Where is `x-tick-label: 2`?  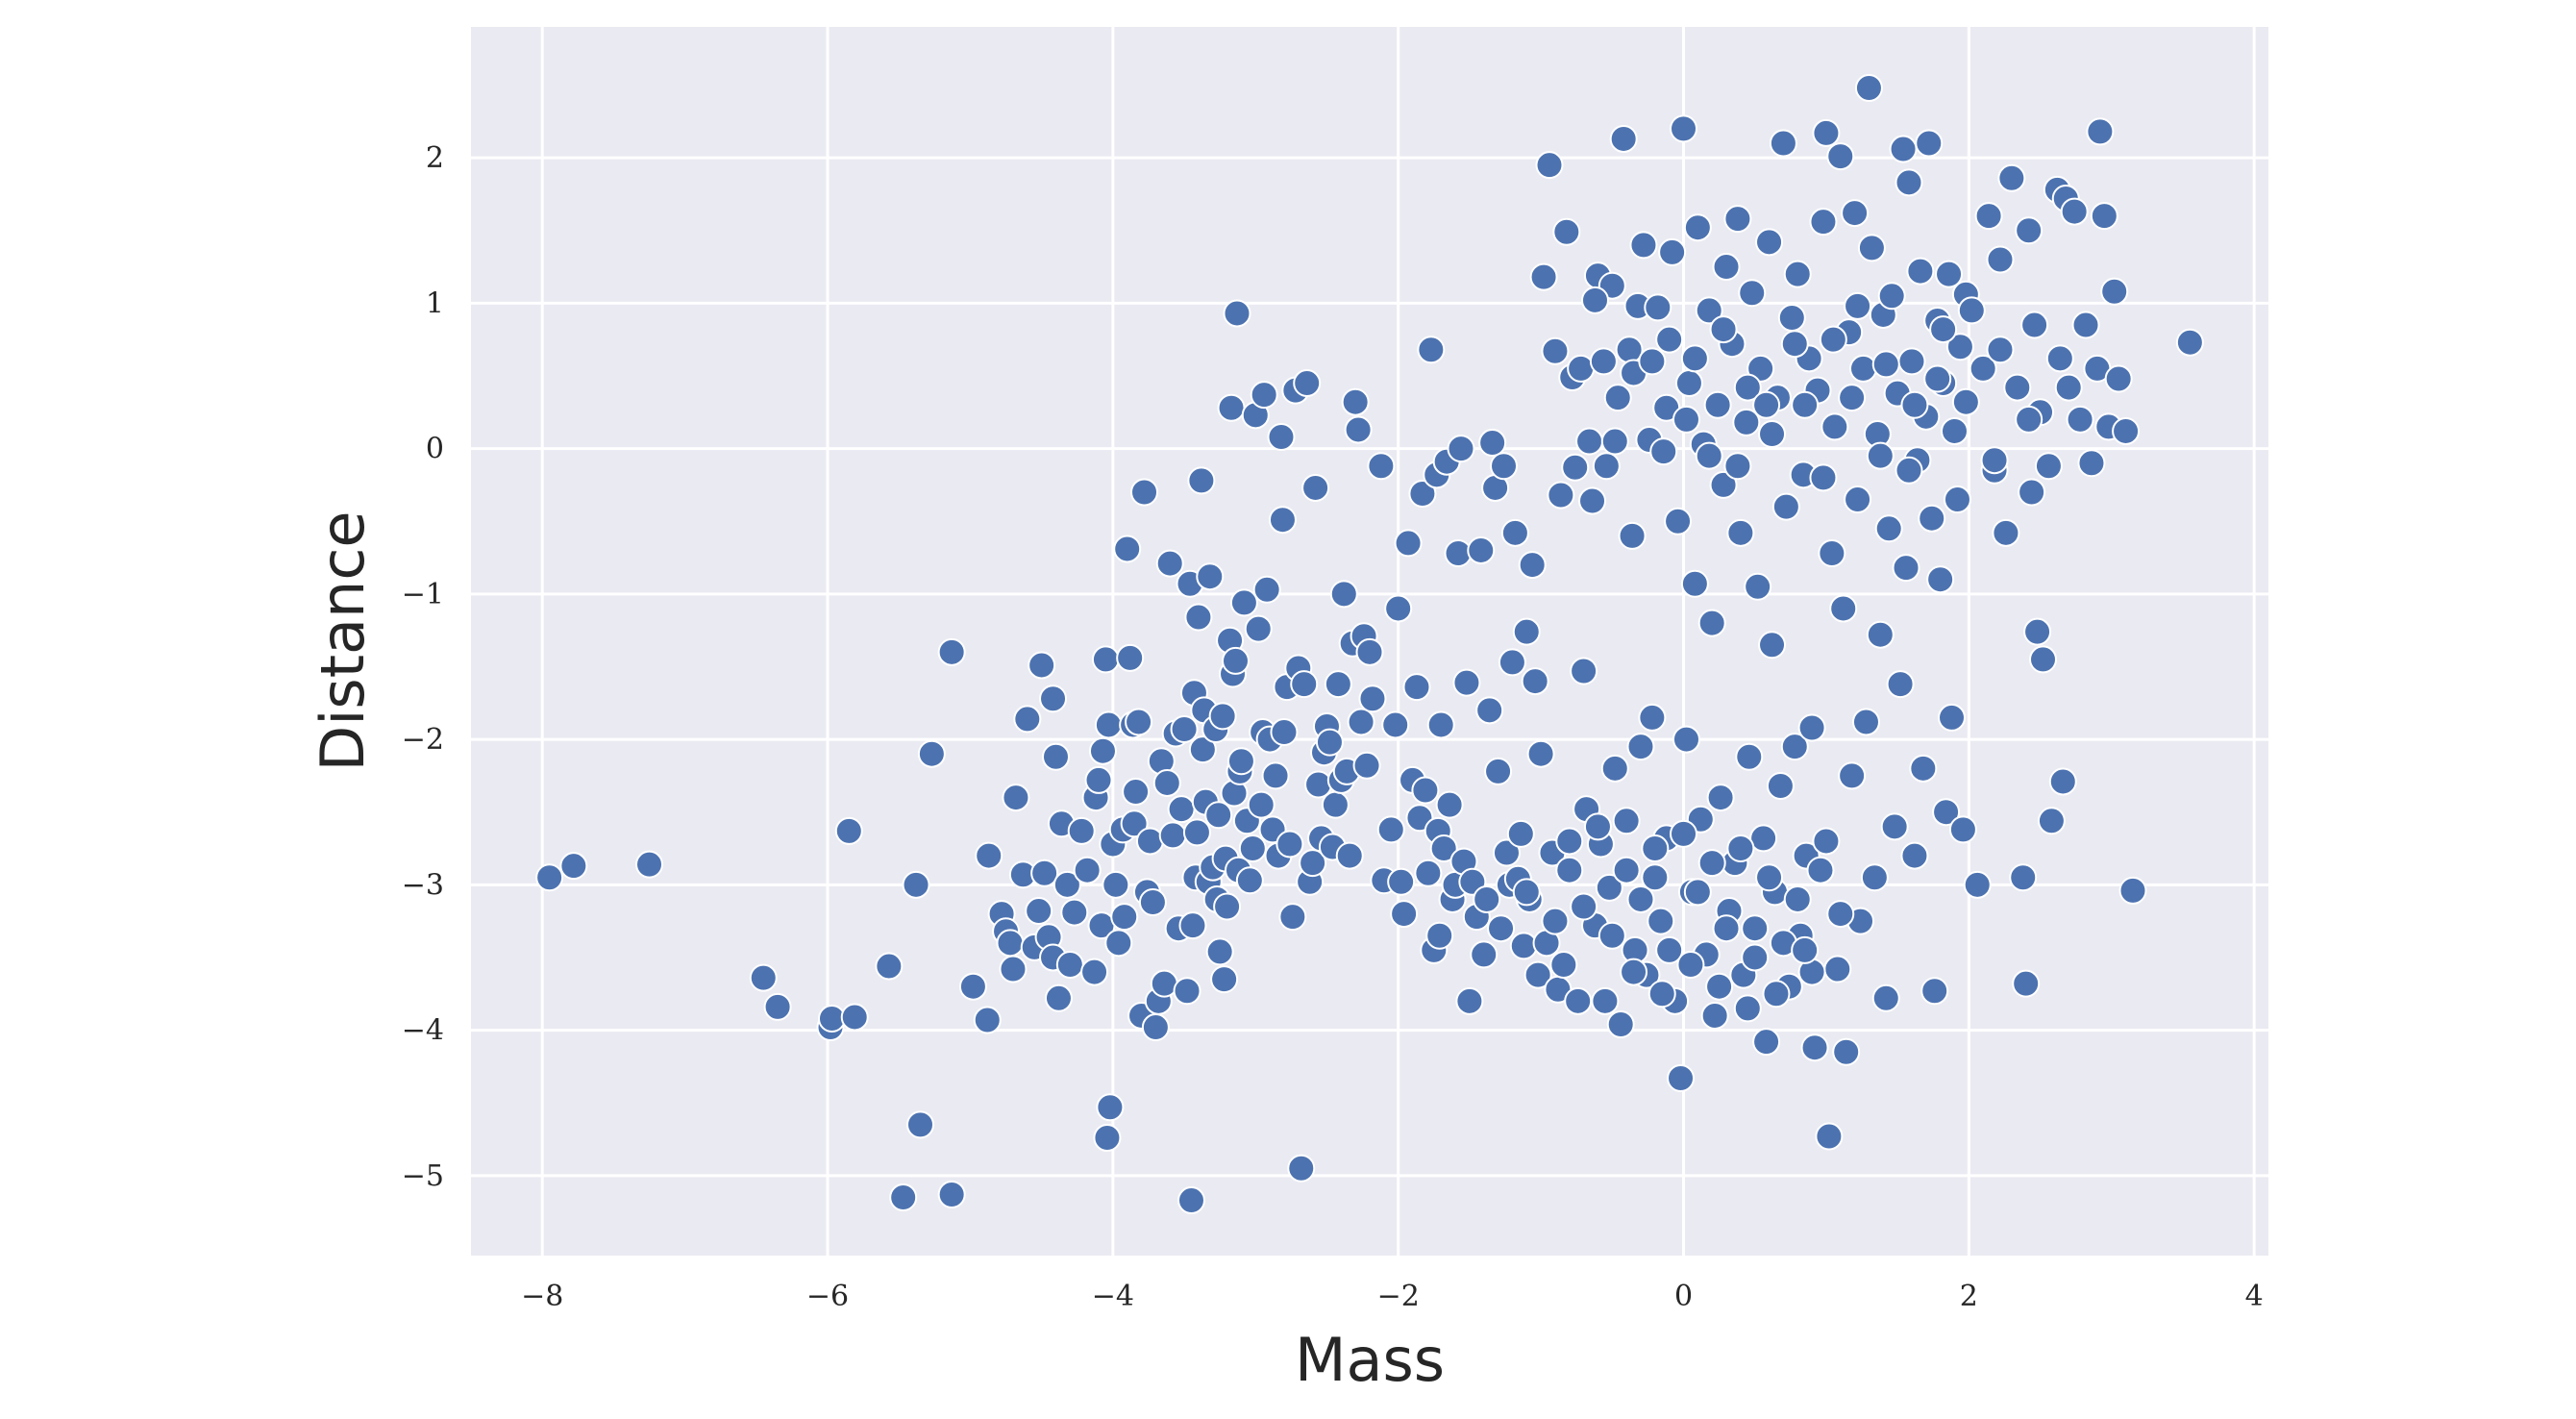 x-tick-label: 2 is located at coordinates (1969, 1296).